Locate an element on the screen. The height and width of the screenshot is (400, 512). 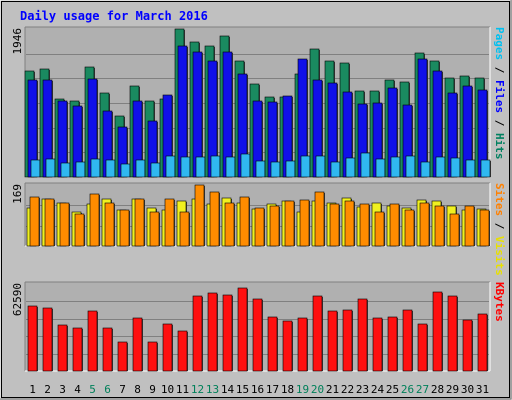
y-axis-max-label: 62590 is located at coordinates (17, 299).